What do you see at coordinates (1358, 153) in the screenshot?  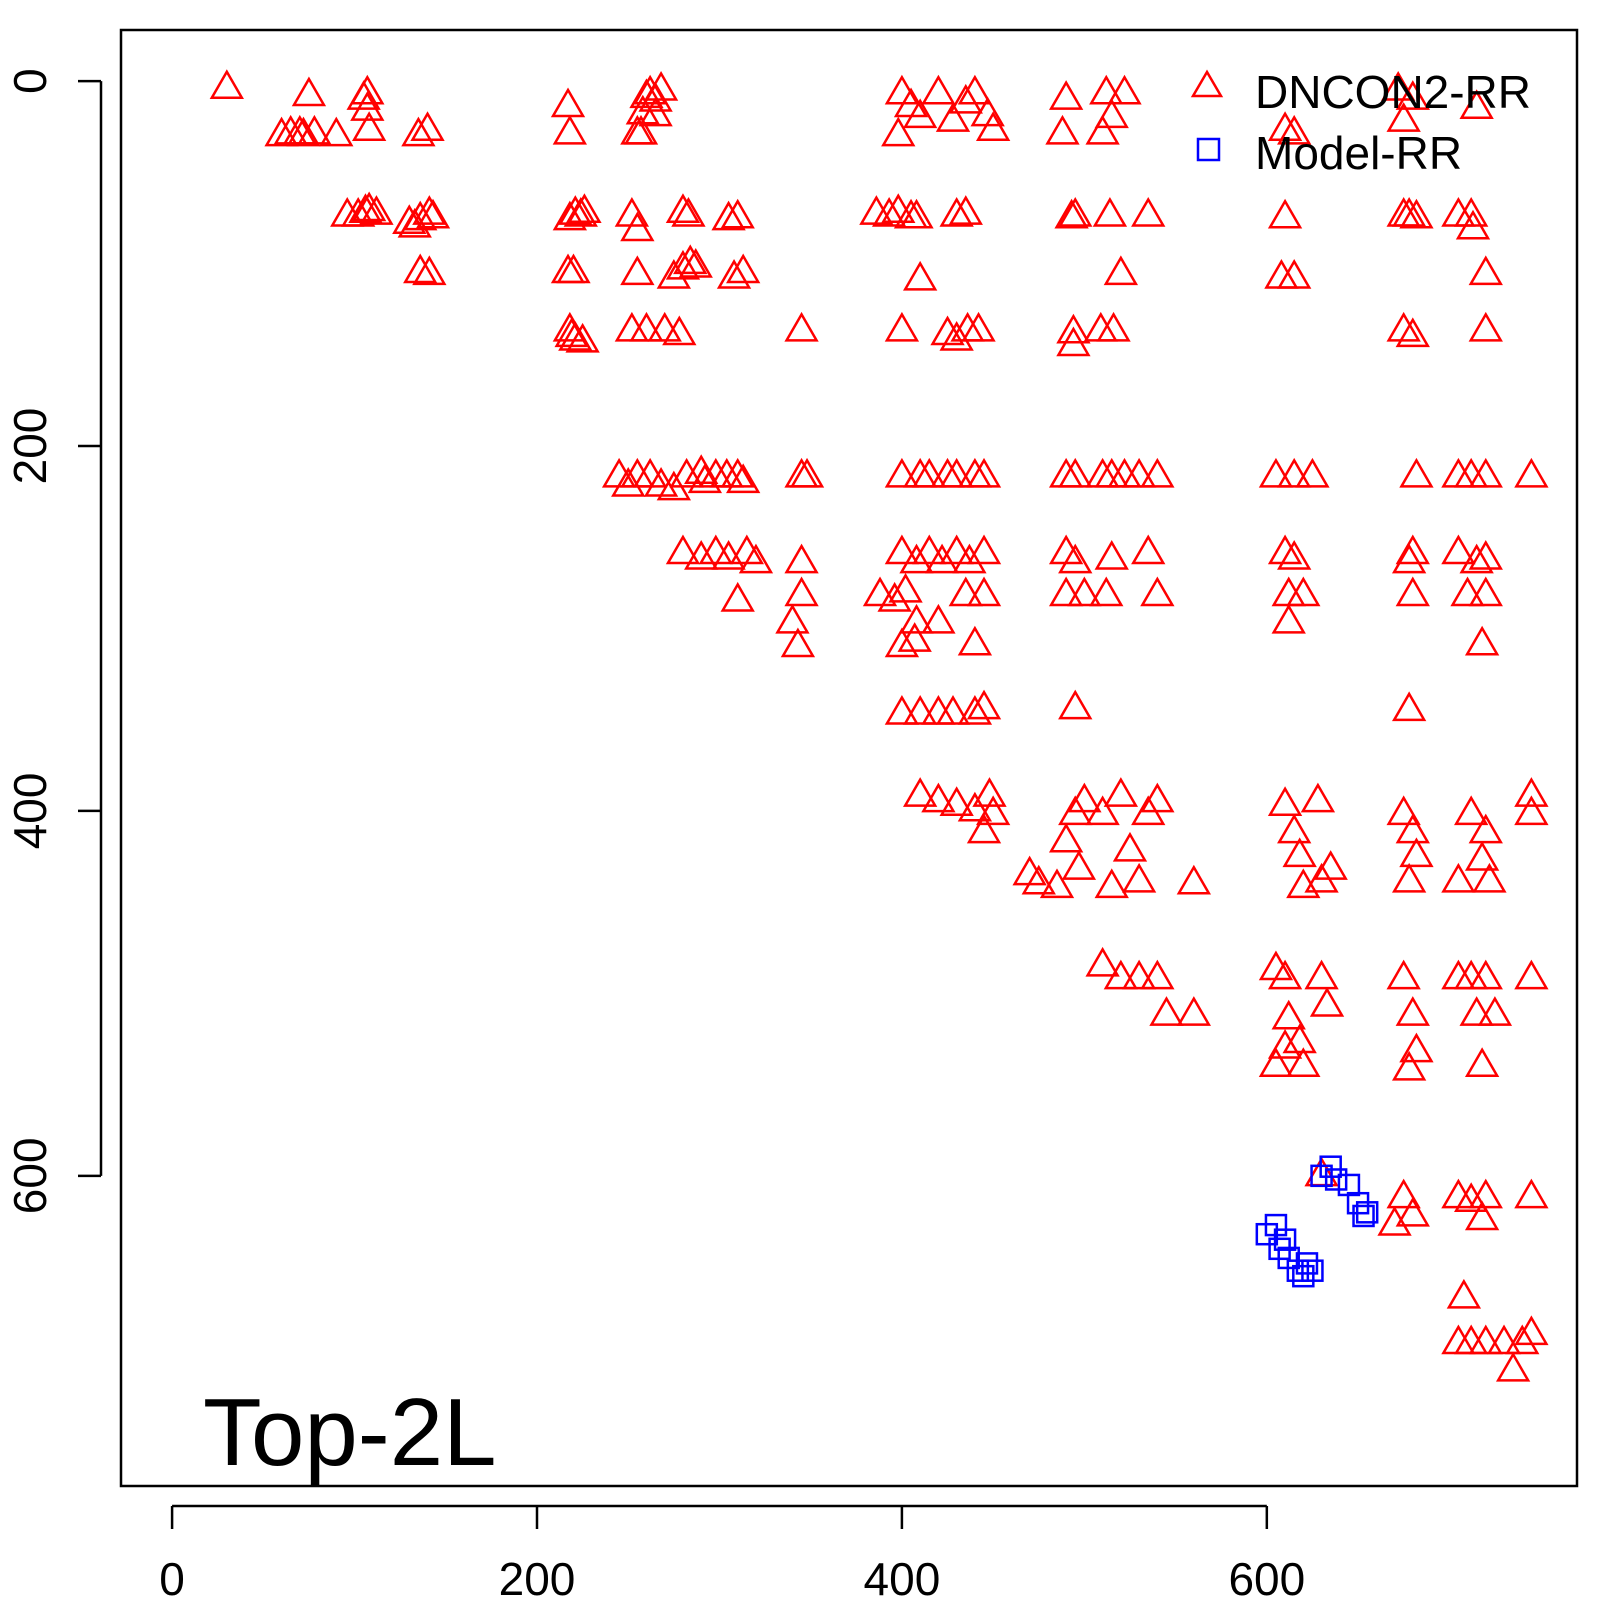 I see `legend-label-model-rr: Model-RR` at bounding box center [1358, 153].